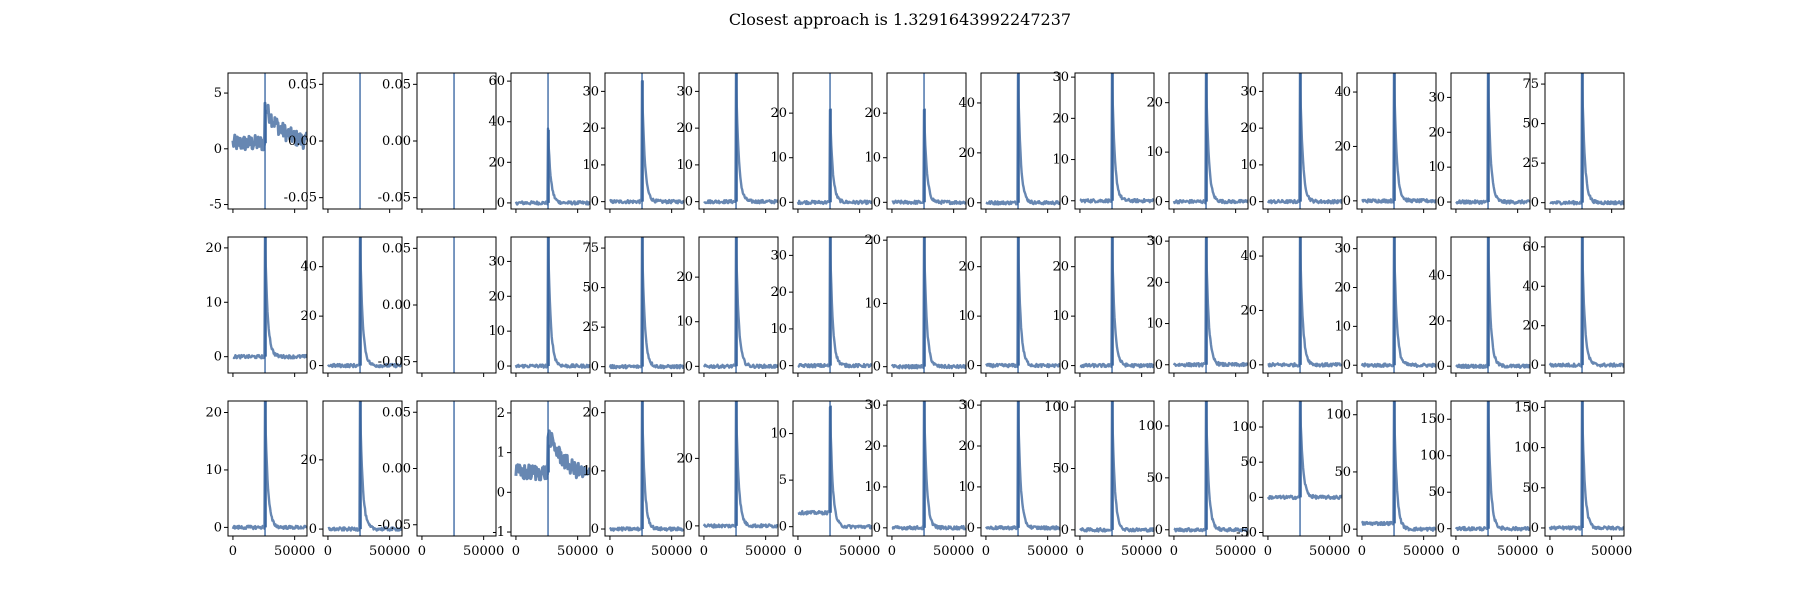 This screenshot has width=1800, height=600. I want to click on subplot-r1-c12: 0 10 20 30, so click(1291, 142).